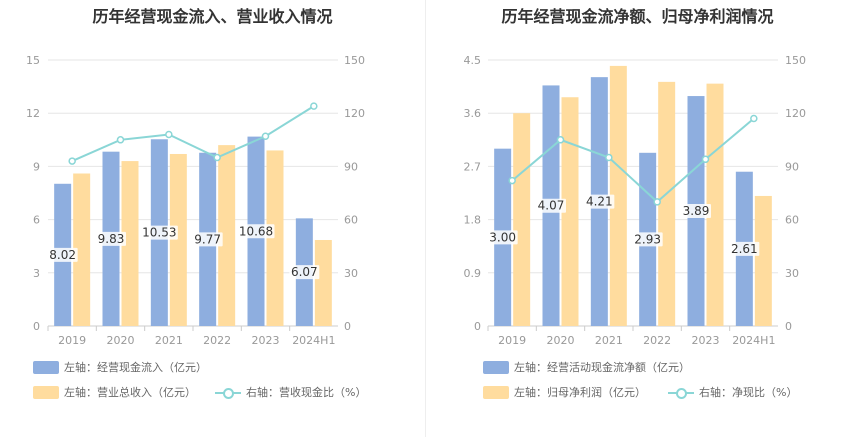  I want to click on y-left-tick-label: 9, so click(36, 166).